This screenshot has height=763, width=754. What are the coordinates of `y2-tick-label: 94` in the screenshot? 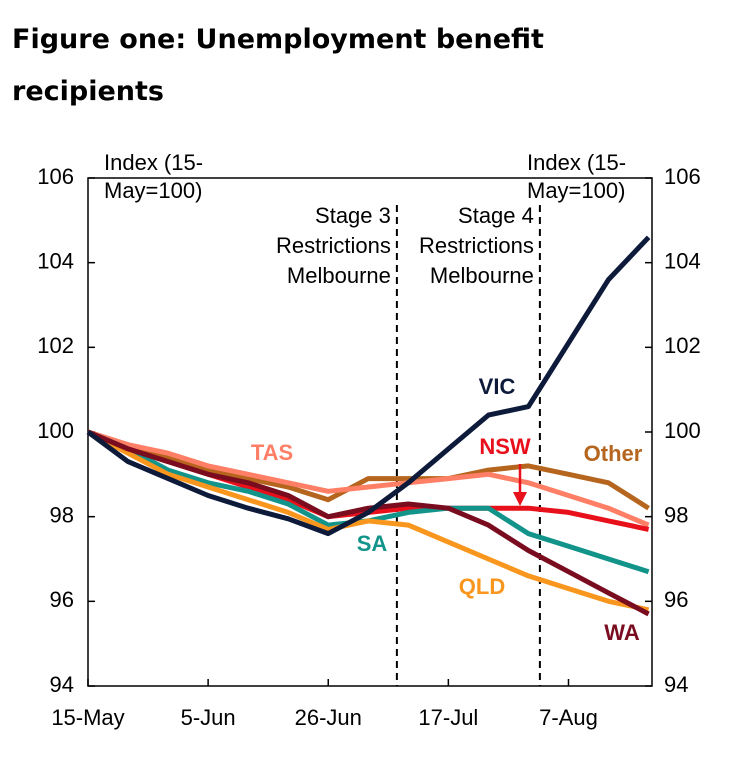 It's located at (676, 684).